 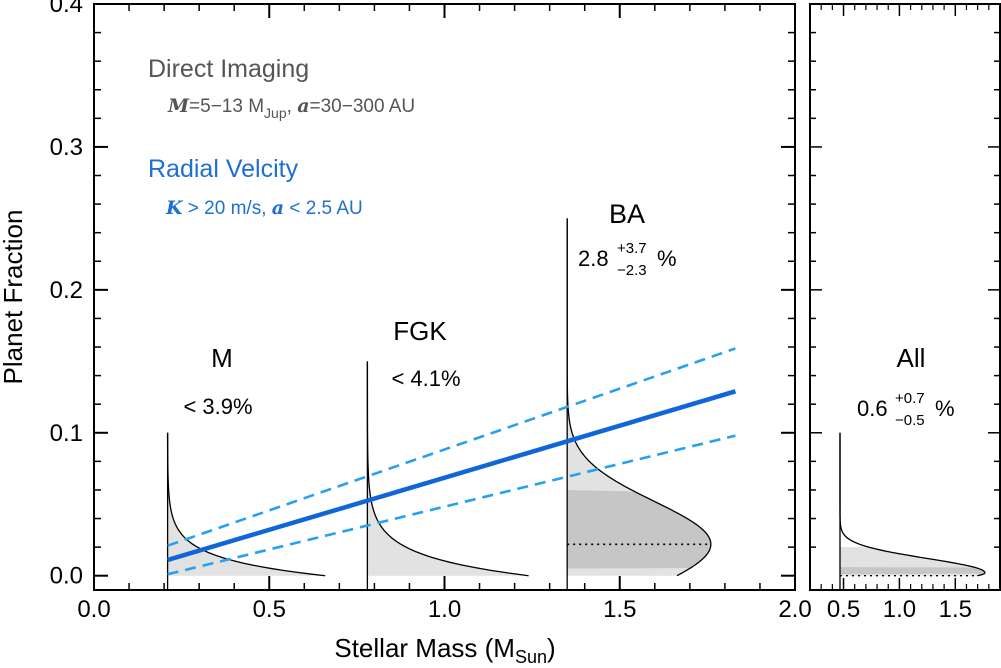 I want to click on group-all-name: All, so click(x=911, y=358).